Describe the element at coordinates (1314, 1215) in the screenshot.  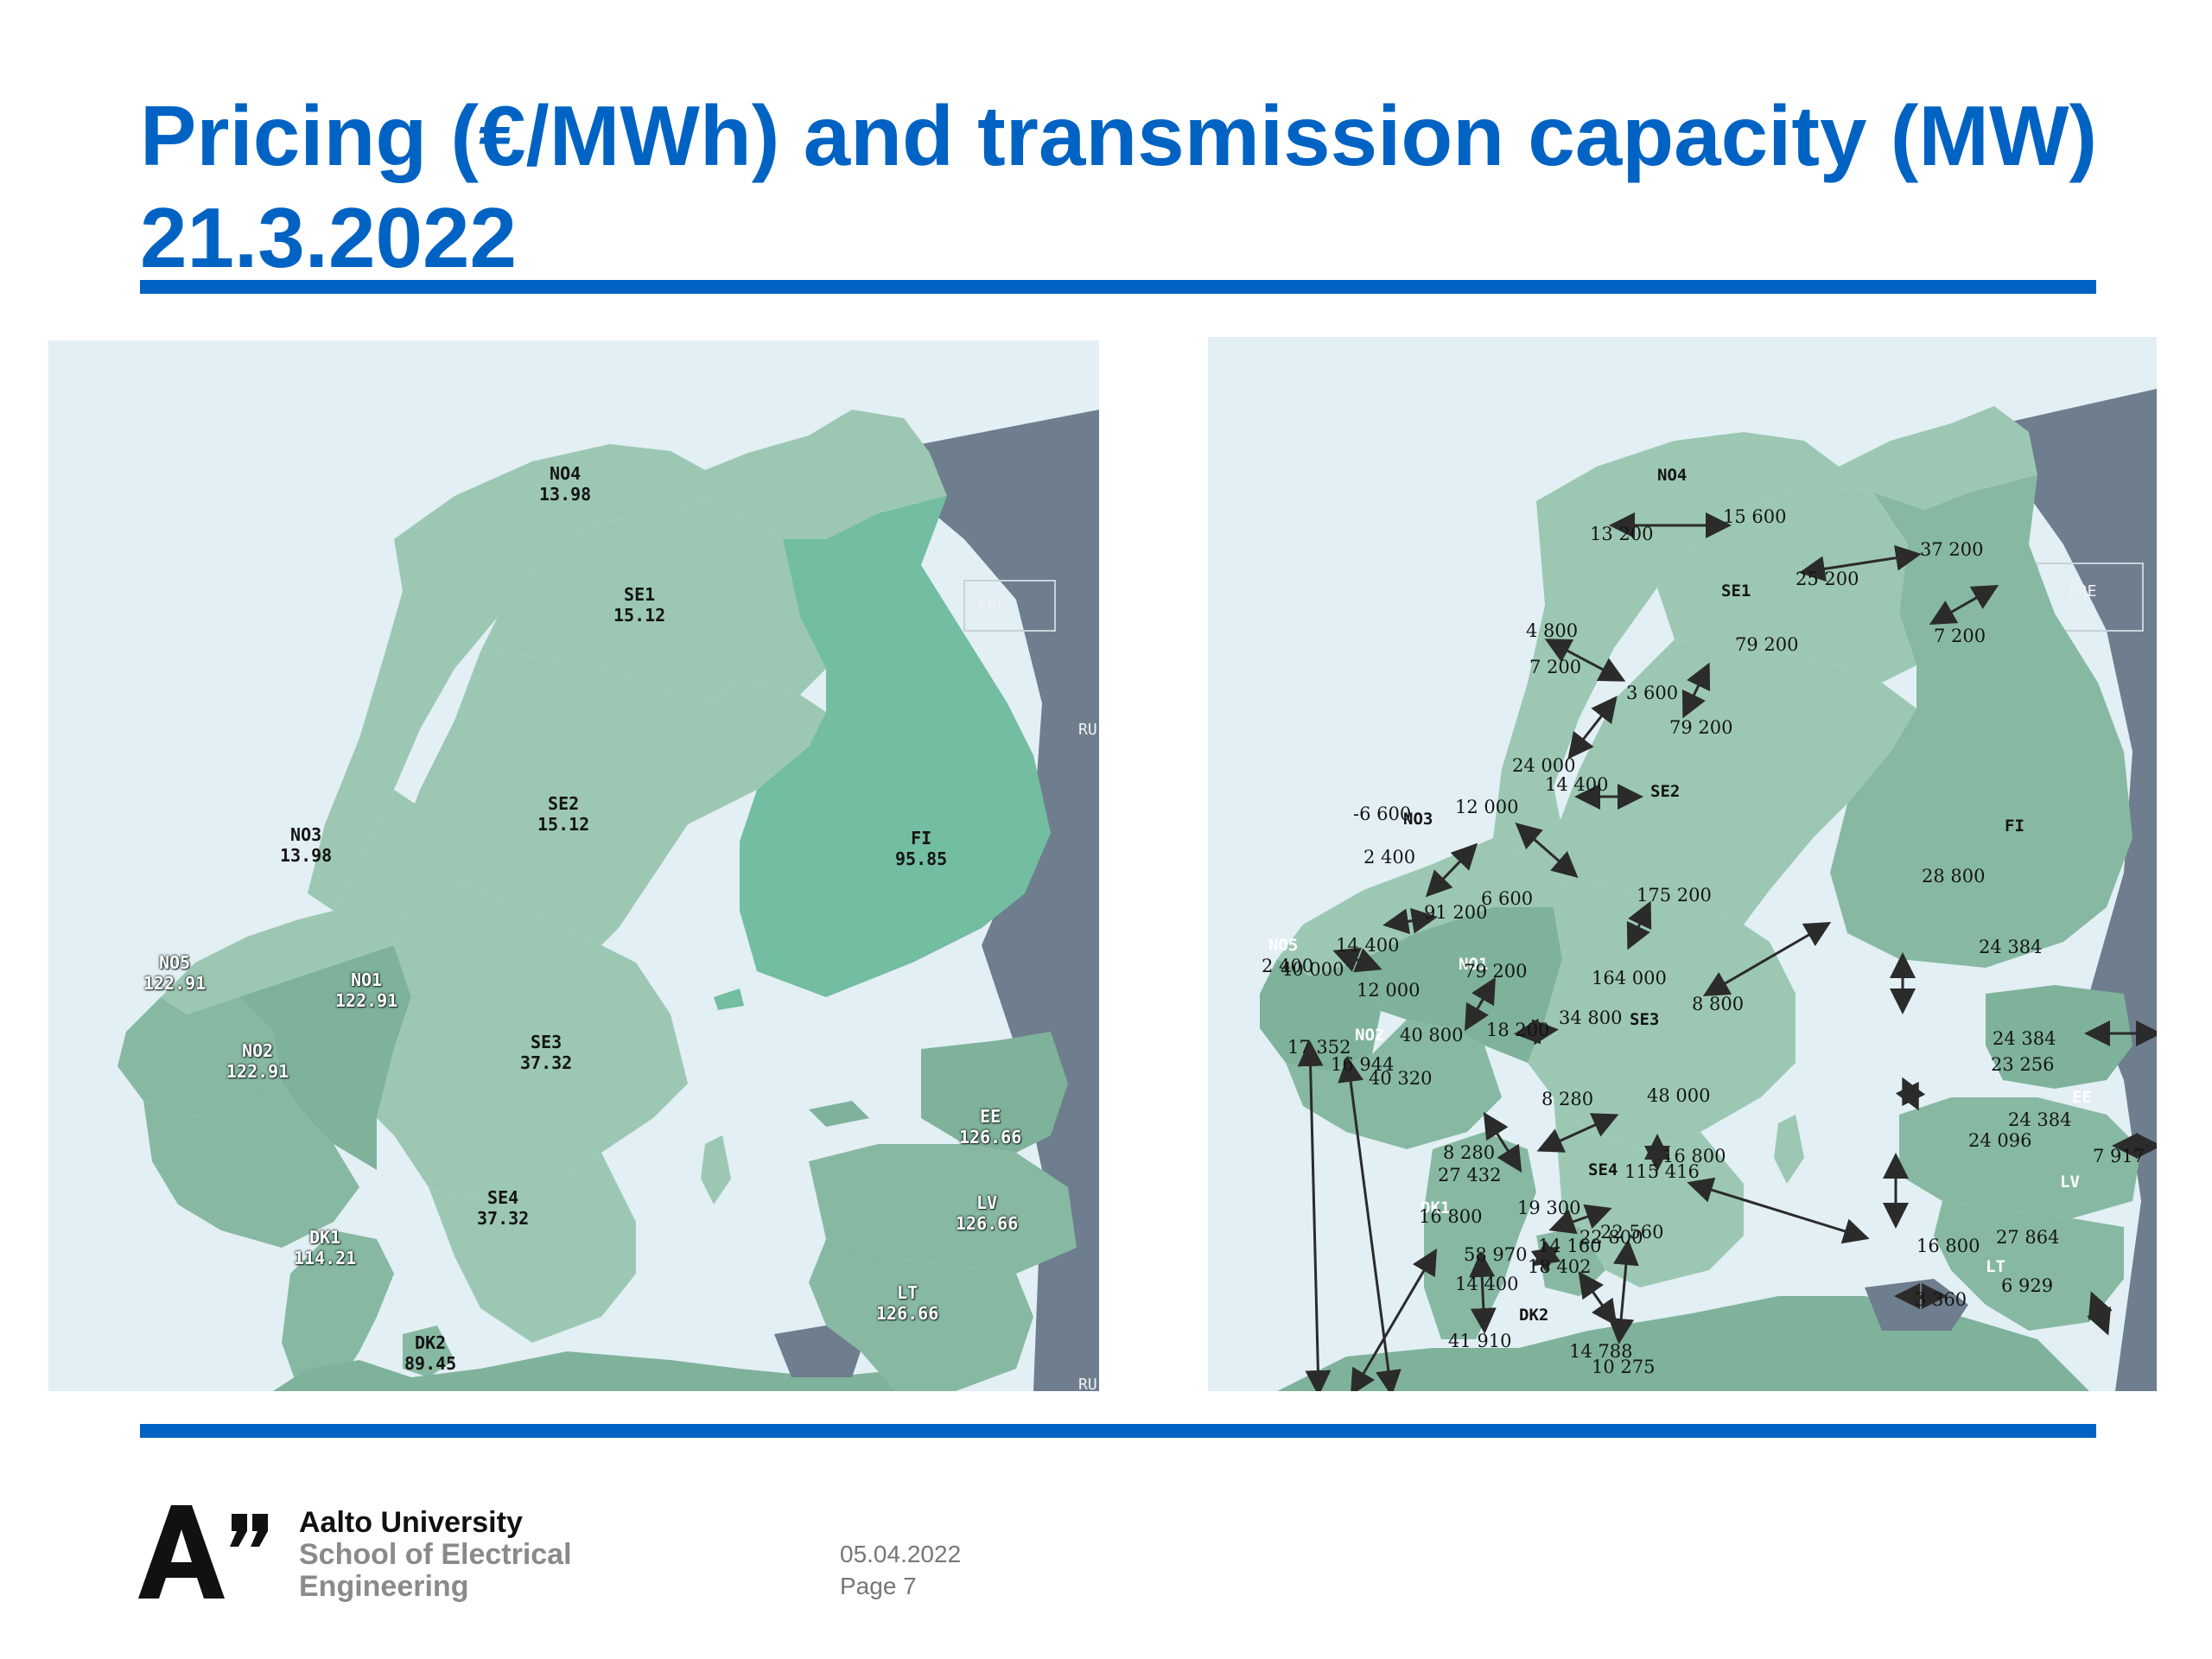
I see `arrow-no2-nl` at that location.